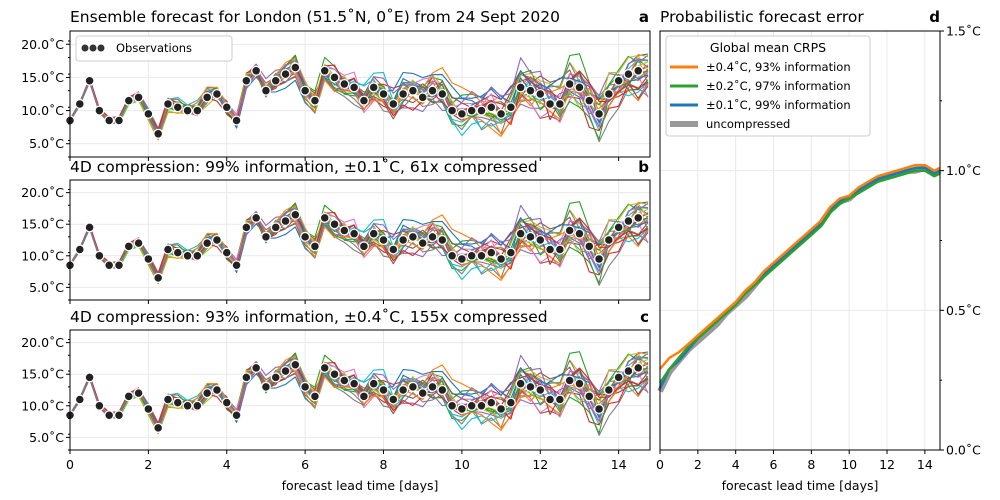  What do you see at coordinates (42, 255) in the screenshot?
I see `y-tick-label: 10.0˚C` at bounding box center [42, 255].